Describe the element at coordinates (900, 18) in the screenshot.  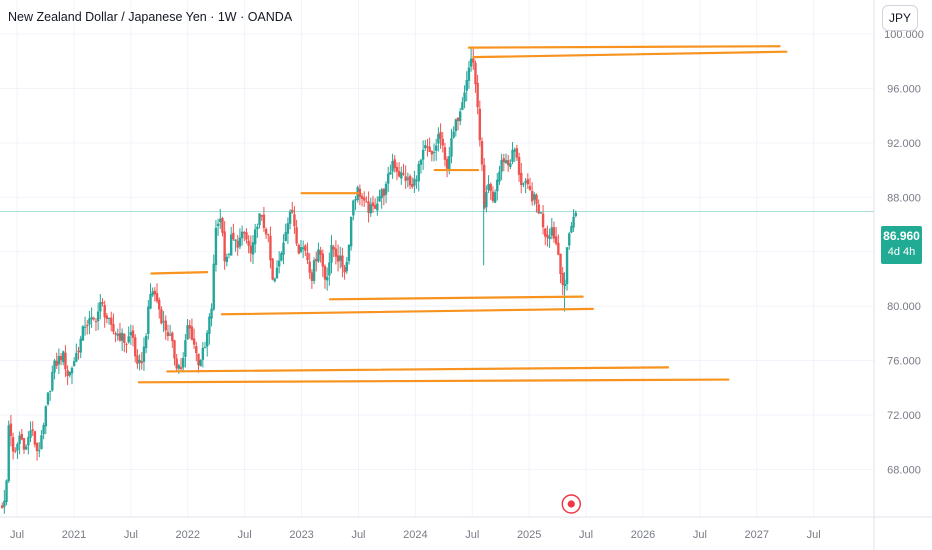
I see `currency-button: JPY` at that location.